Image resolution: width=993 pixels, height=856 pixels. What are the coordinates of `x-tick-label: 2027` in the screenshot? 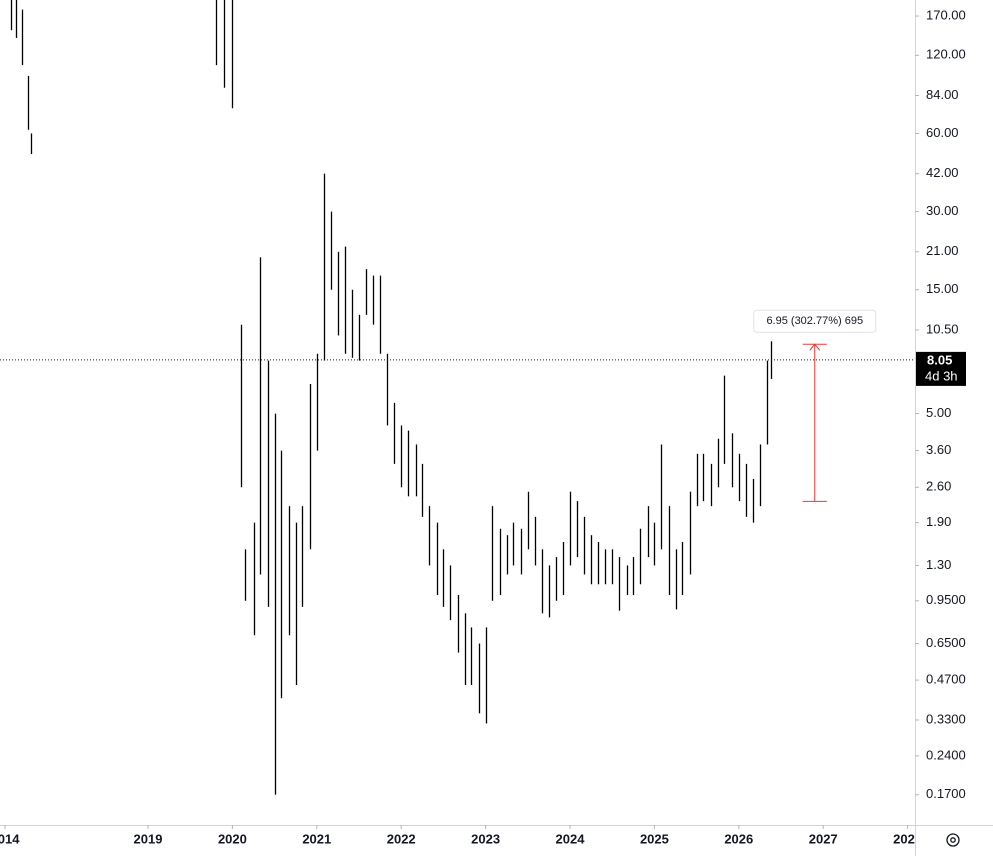 It's located at (823, 838).